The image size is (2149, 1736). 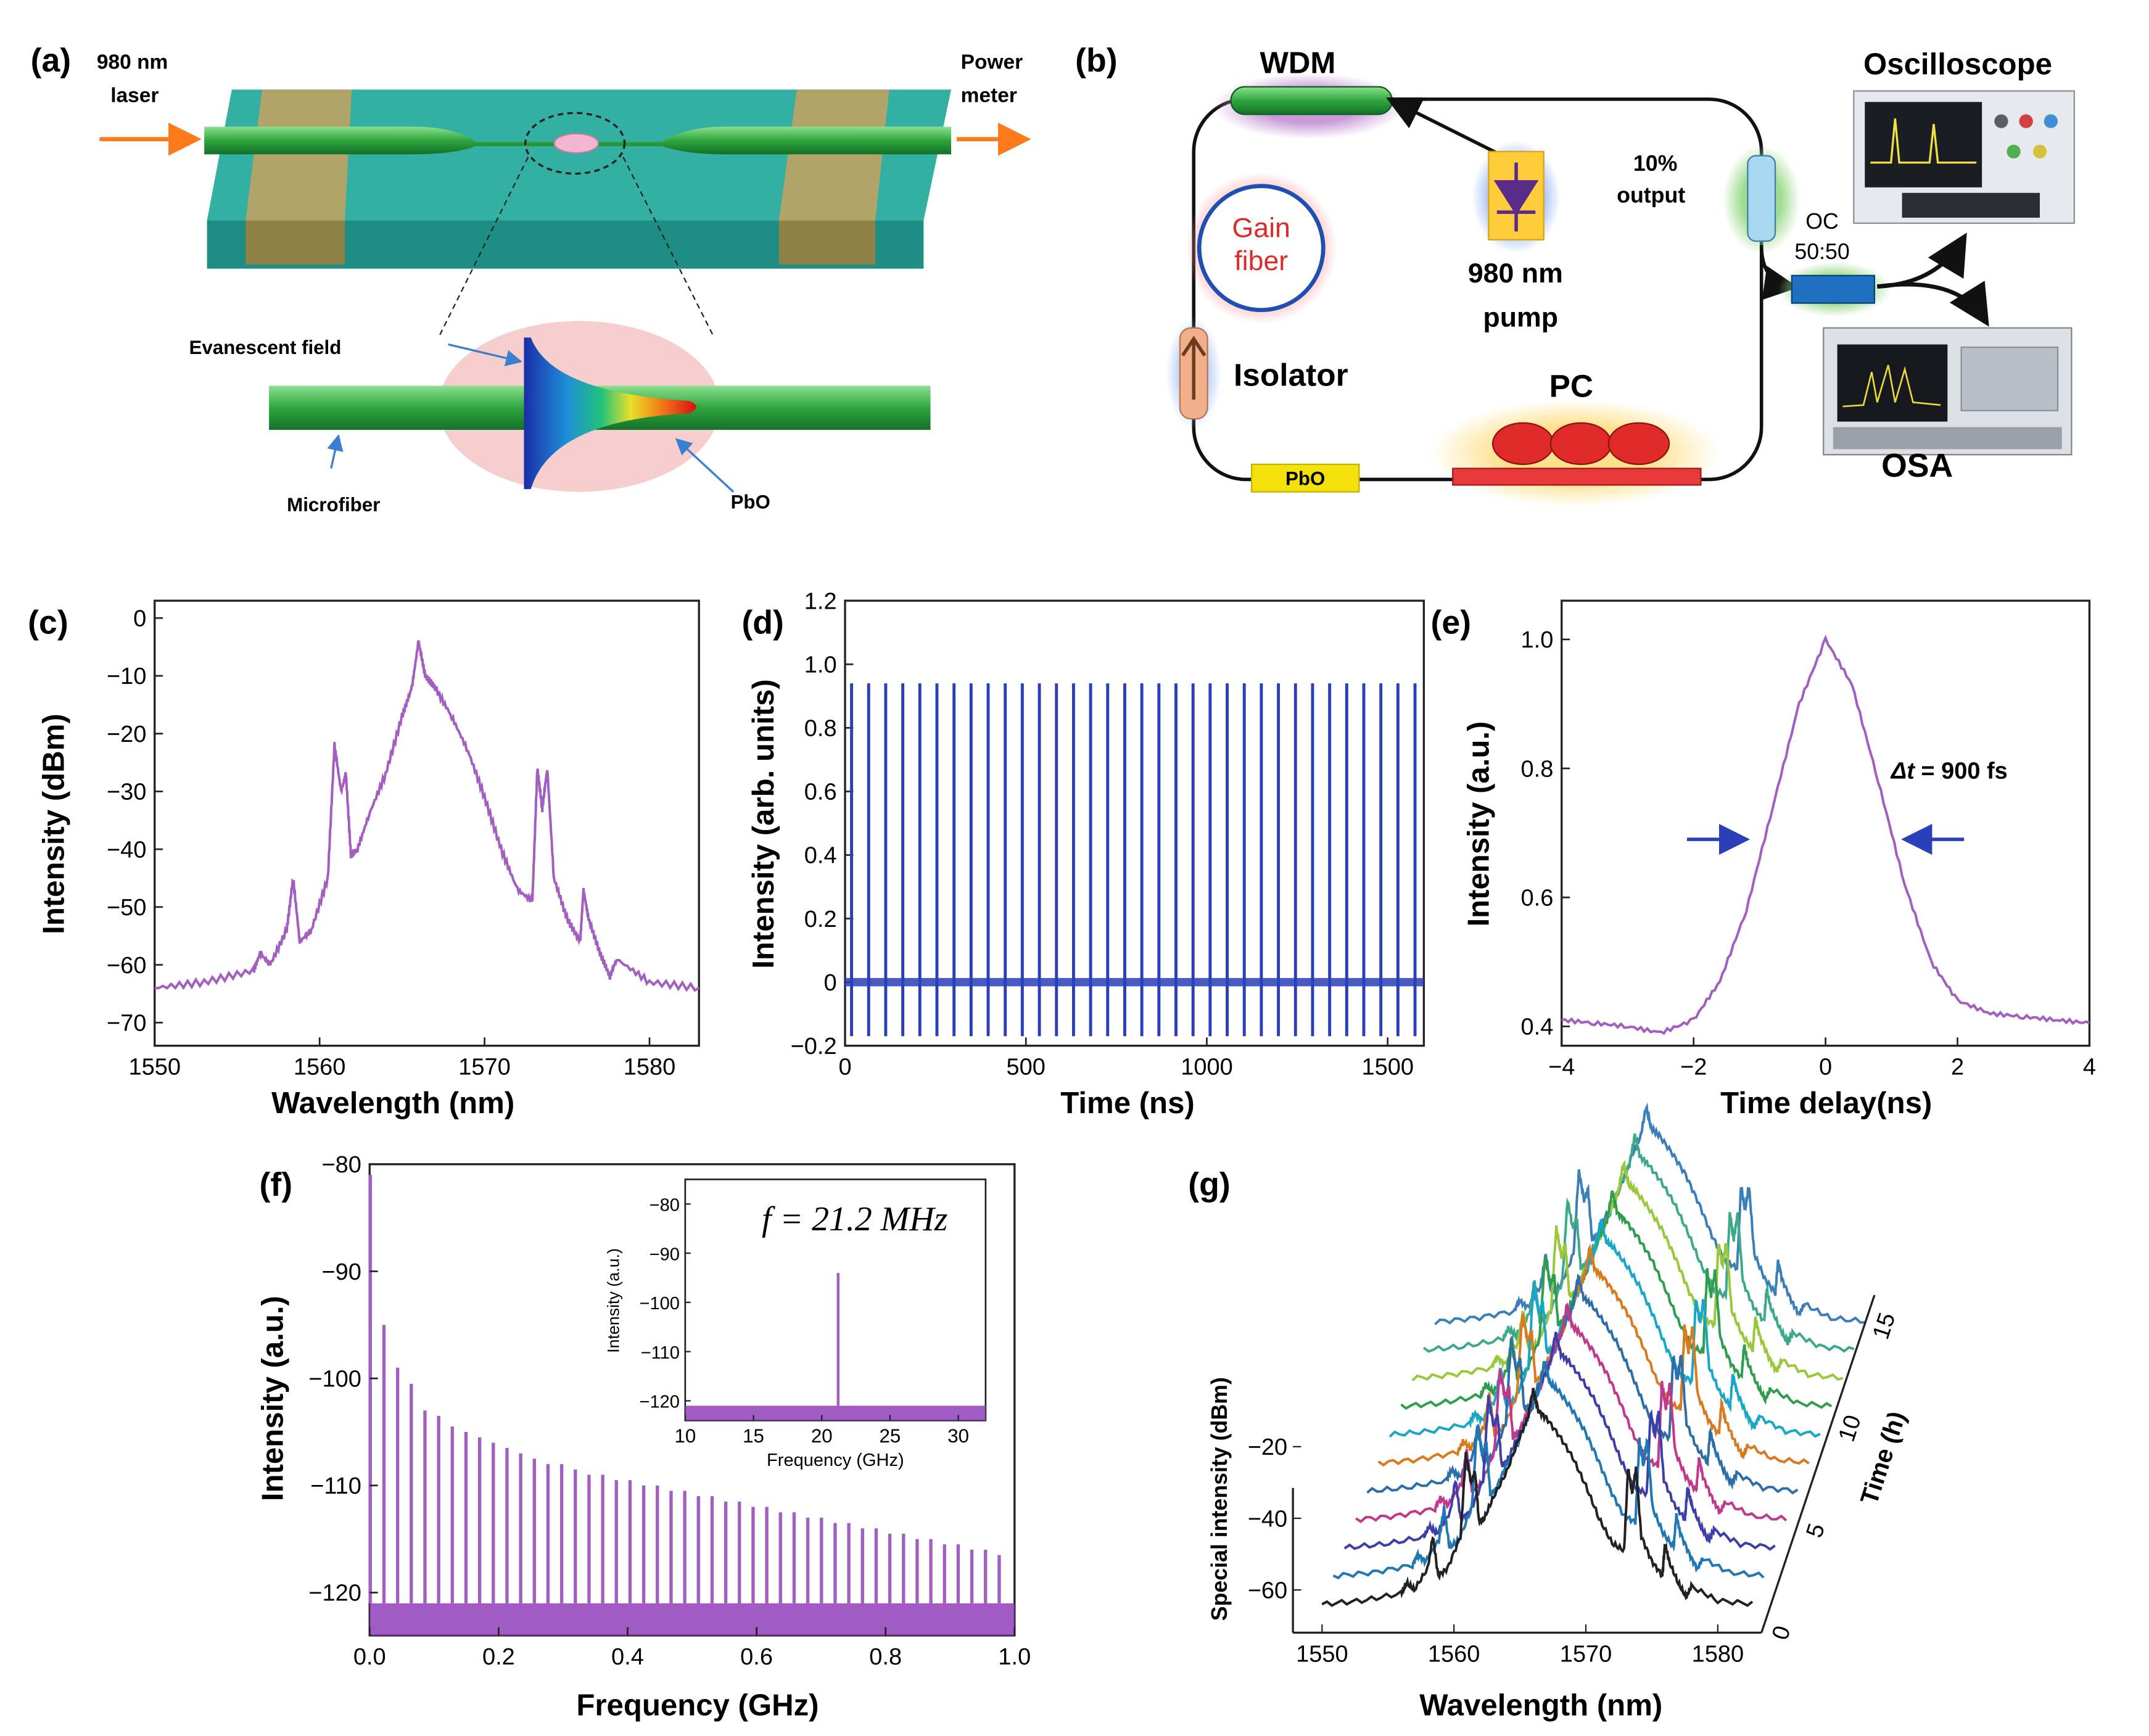 I want to click on chart-d-frame, so click(x=1134, y=823).